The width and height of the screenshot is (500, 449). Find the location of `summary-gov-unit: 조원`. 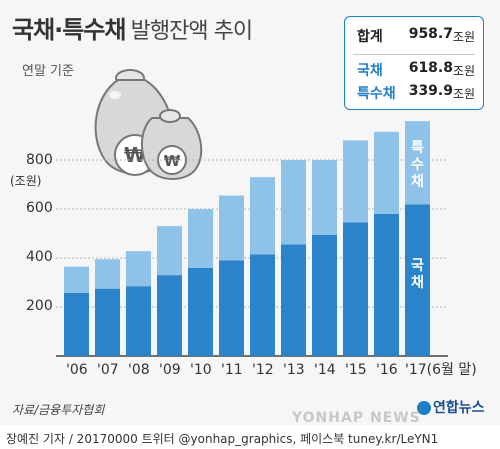

summary-gov-unit: 조원 is located at coordinates (463, 71).